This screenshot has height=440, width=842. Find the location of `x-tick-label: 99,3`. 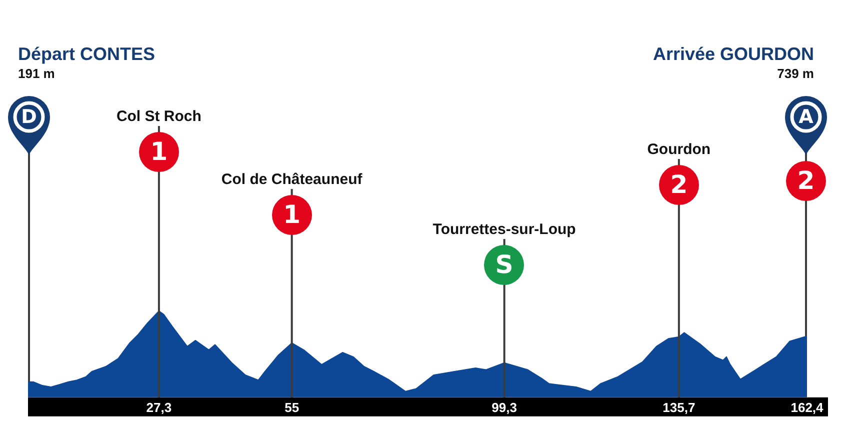

x-tick-label: 99,3 is located at coordinates (504, 407).